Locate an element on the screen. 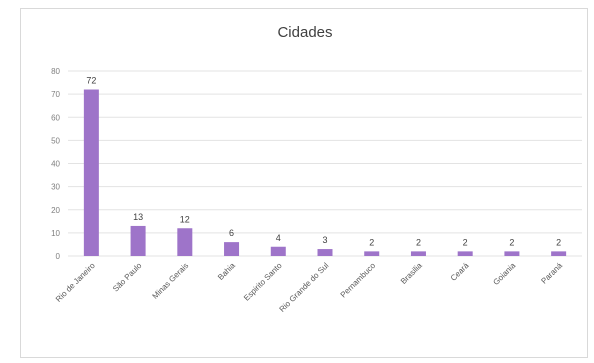 The height and width of the screenshot is (363, 594). category-label: Rio de Janeiro is located at coordinates (75, 282).